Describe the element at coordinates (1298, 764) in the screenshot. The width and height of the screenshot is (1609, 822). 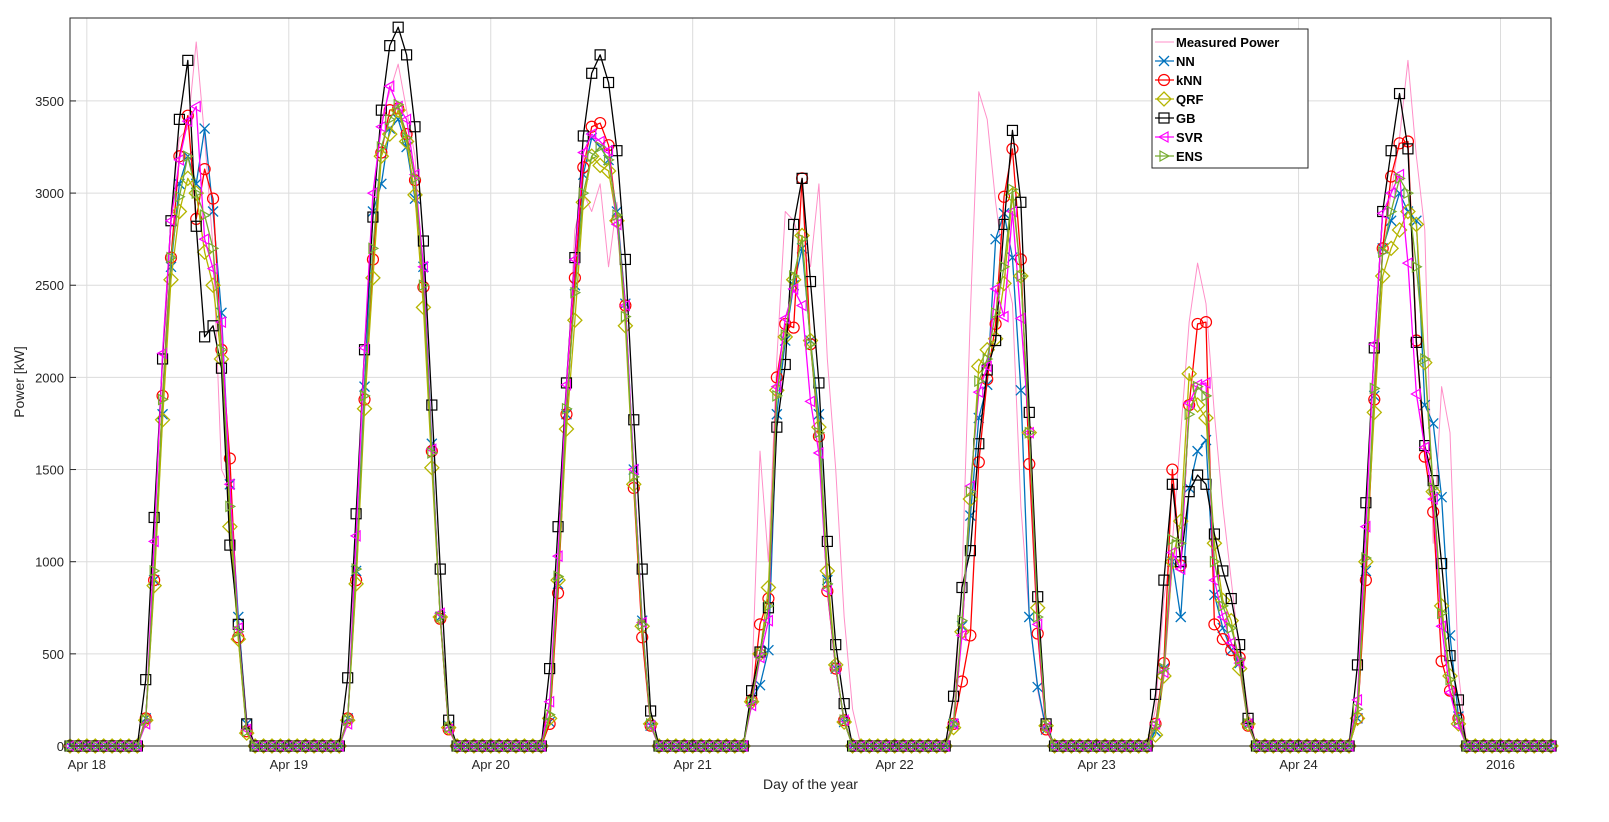
I see `x-tick-label: Apr 24` at that location.